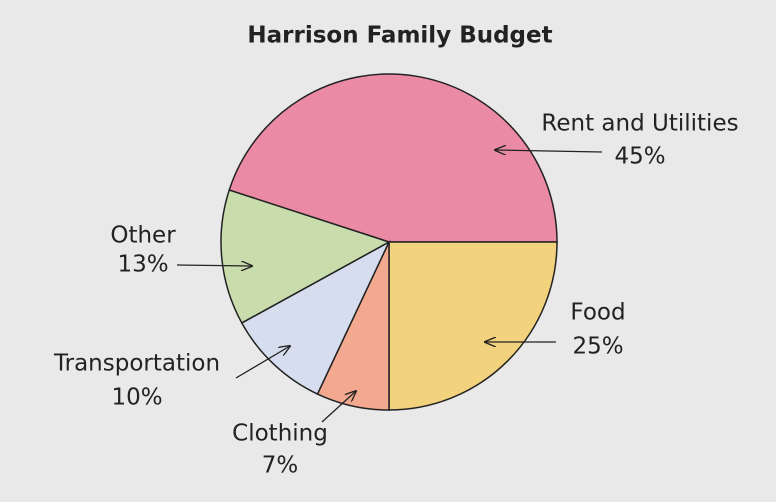 This screenshot has height=502, width=776. I want to click on chart-title: Harrison Family Budget, so click(399, 36).